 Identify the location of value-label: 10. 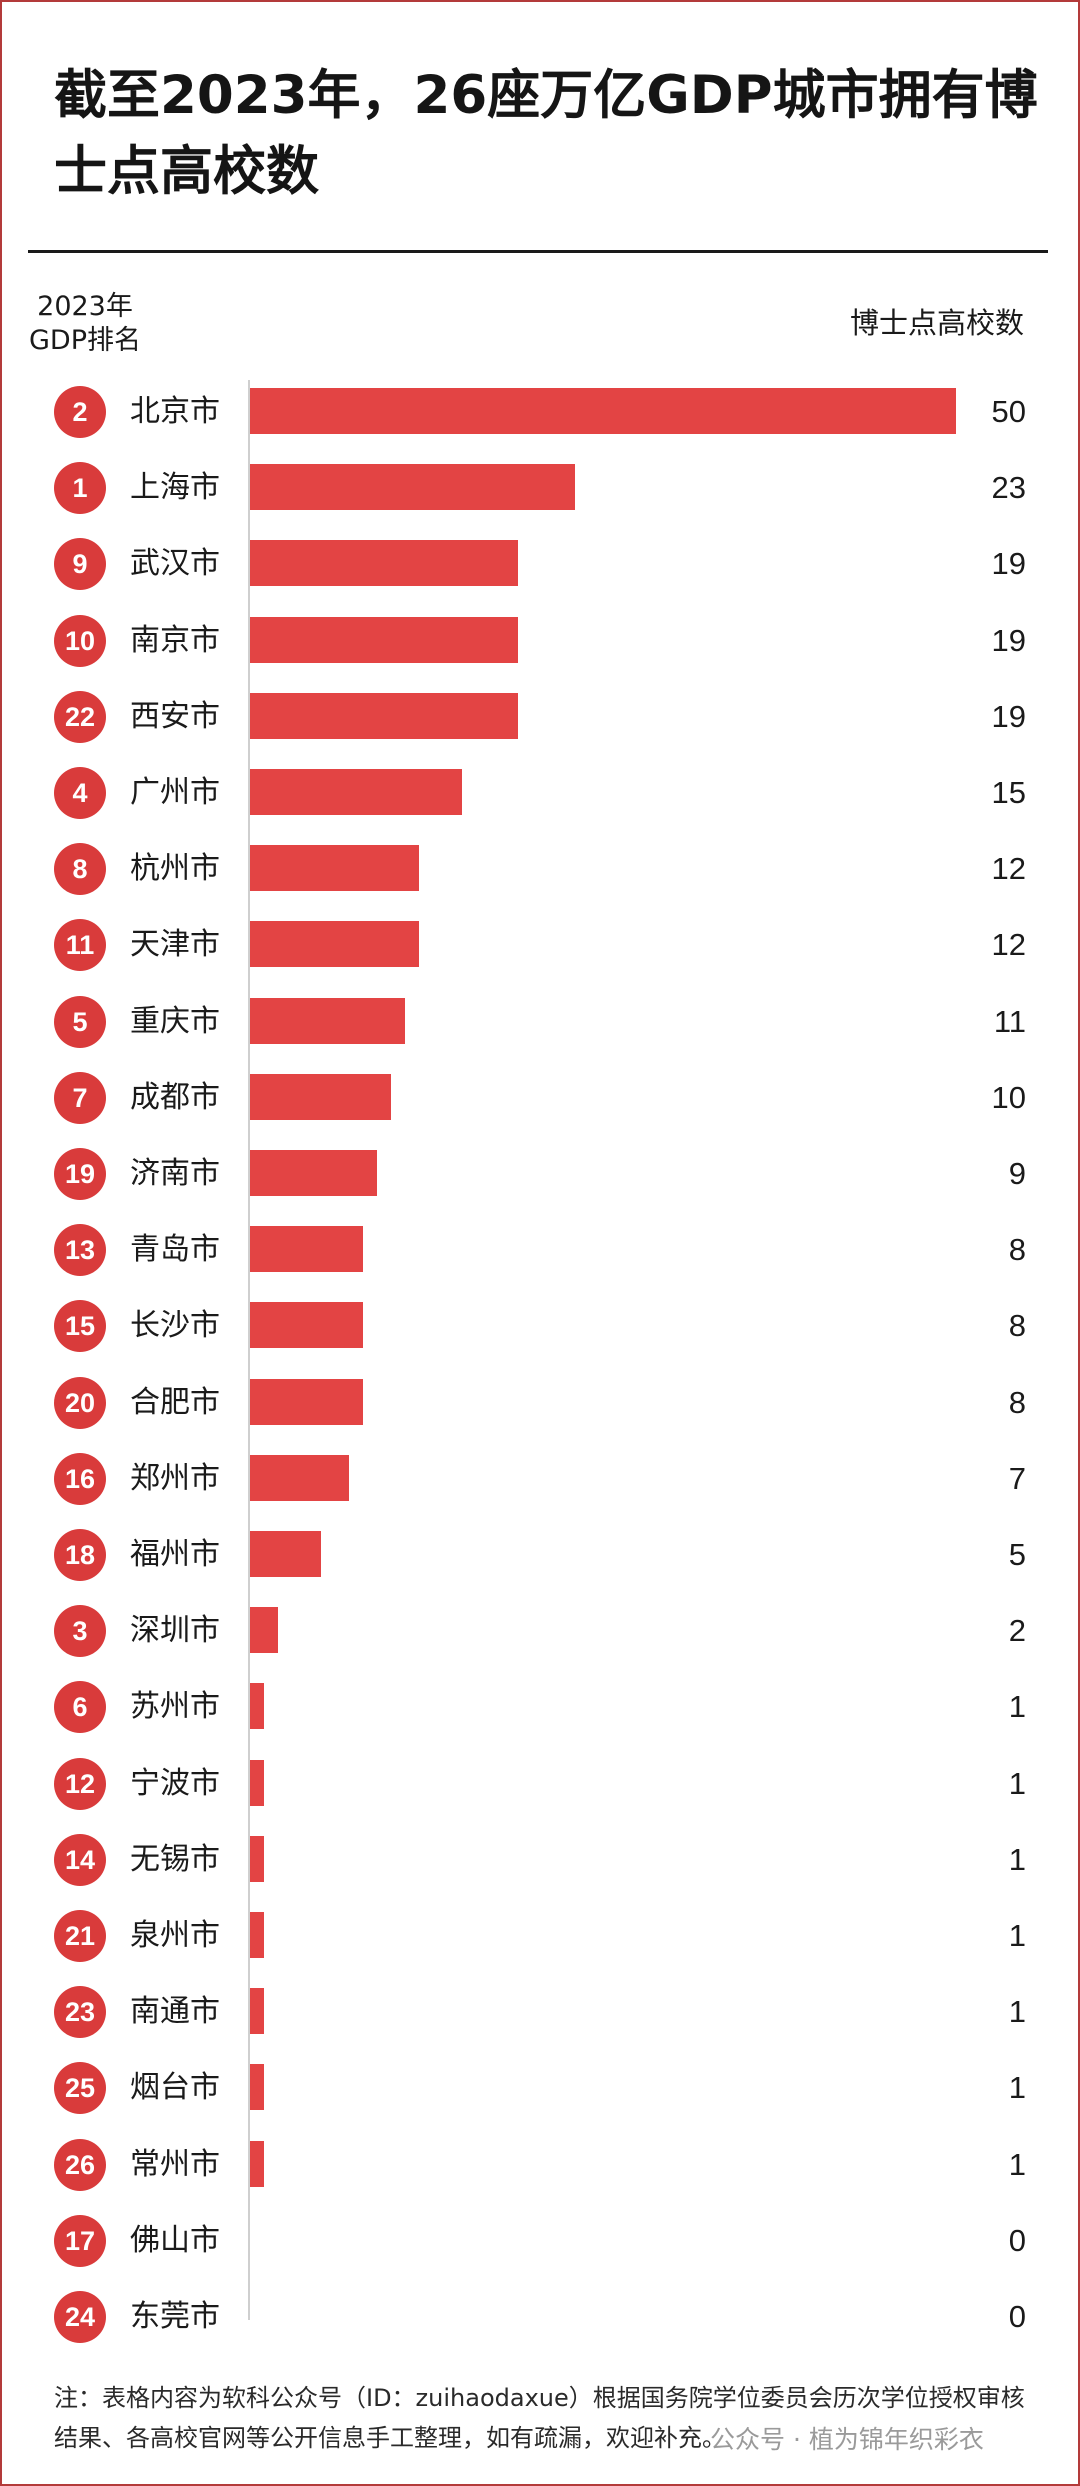
(1008, 1097).